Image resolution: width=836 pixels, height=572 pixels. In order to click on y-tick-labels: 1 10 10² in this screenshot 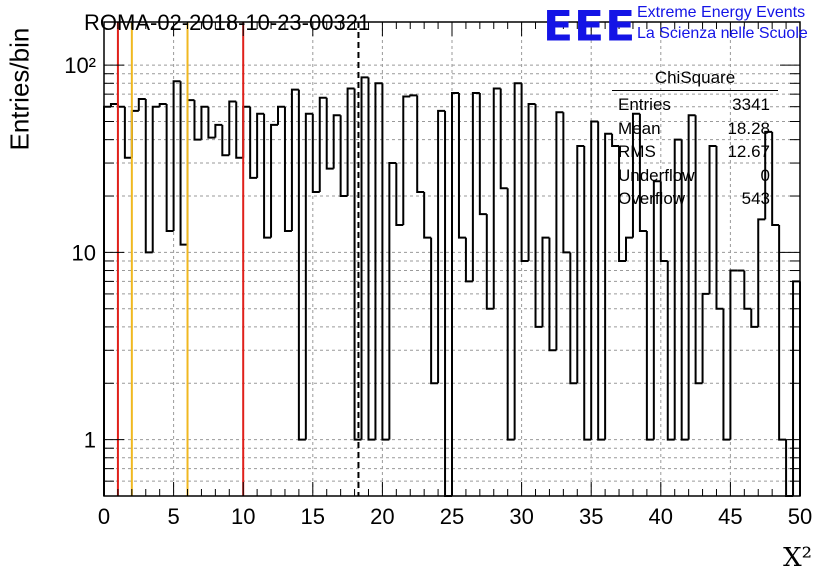, I will do `click(80, 252)`.